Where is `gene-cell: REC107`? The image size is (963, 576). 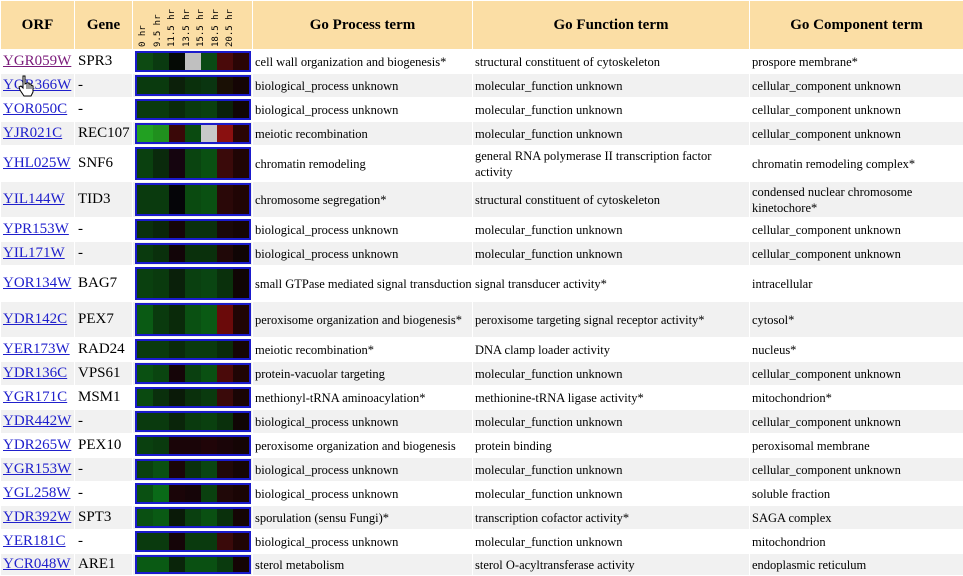
gene-cell: REC107 is located at coordinates (103, 133).